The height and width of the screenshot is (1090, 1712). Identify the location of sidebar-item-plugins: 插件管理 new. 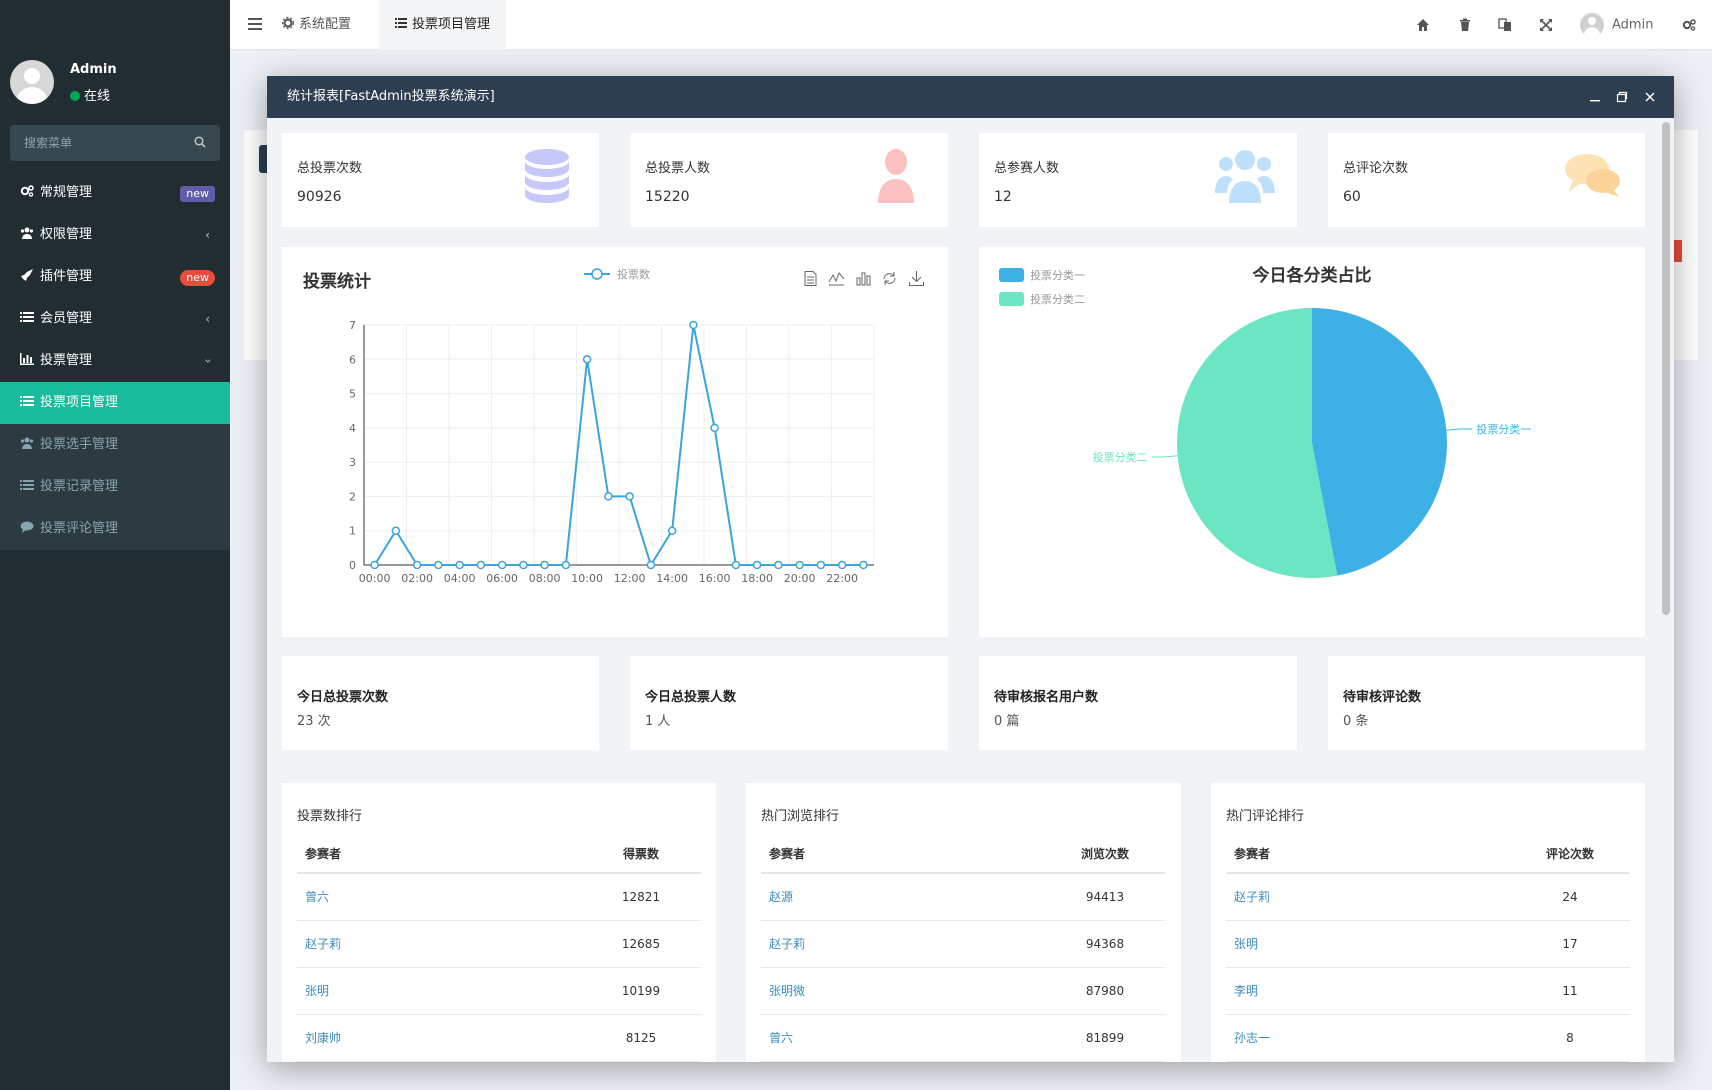
(115, 277).